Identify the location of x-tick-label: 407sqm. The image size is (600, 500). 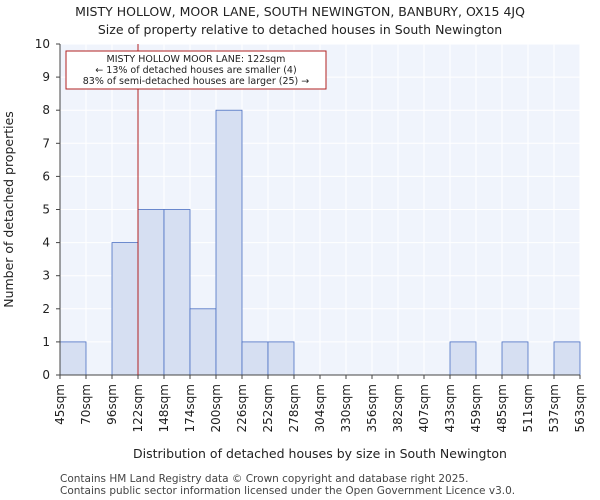
(424, 408).